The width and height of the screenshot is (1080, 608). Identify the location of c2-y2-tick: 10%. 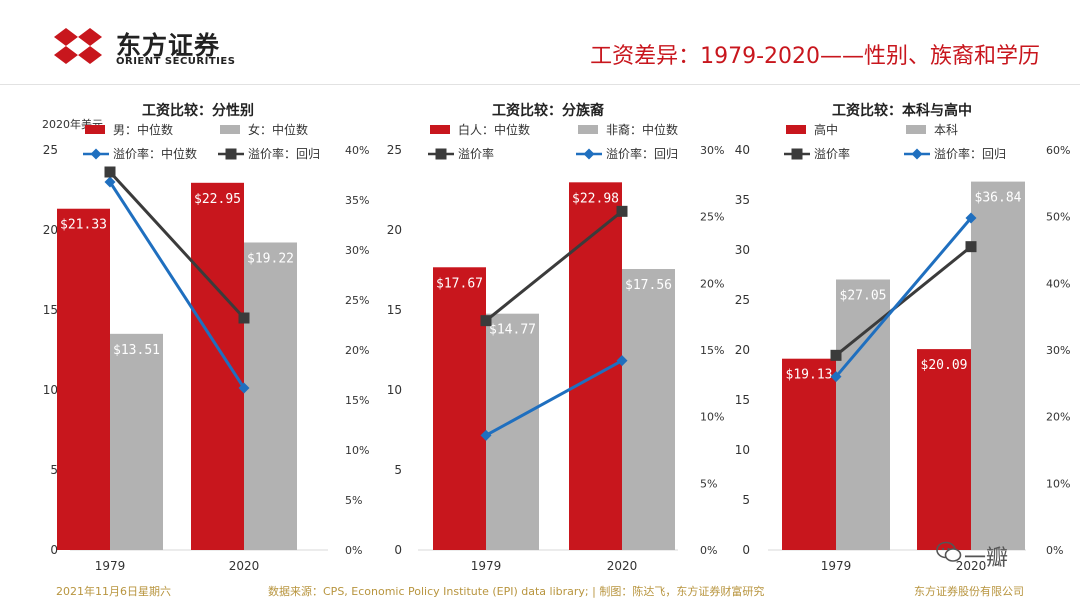
(712, 417).